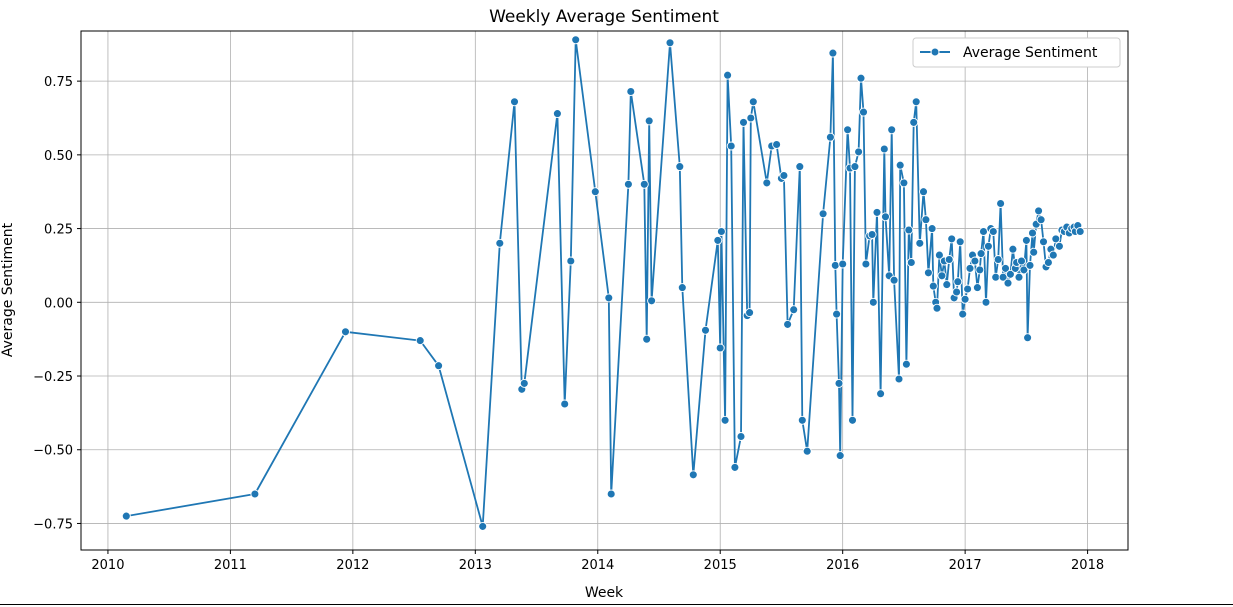  What do you see at coordinates (230, 565) in the screenshot?
I see `x-tick-label: 2011` at bounding box center [230, 565].